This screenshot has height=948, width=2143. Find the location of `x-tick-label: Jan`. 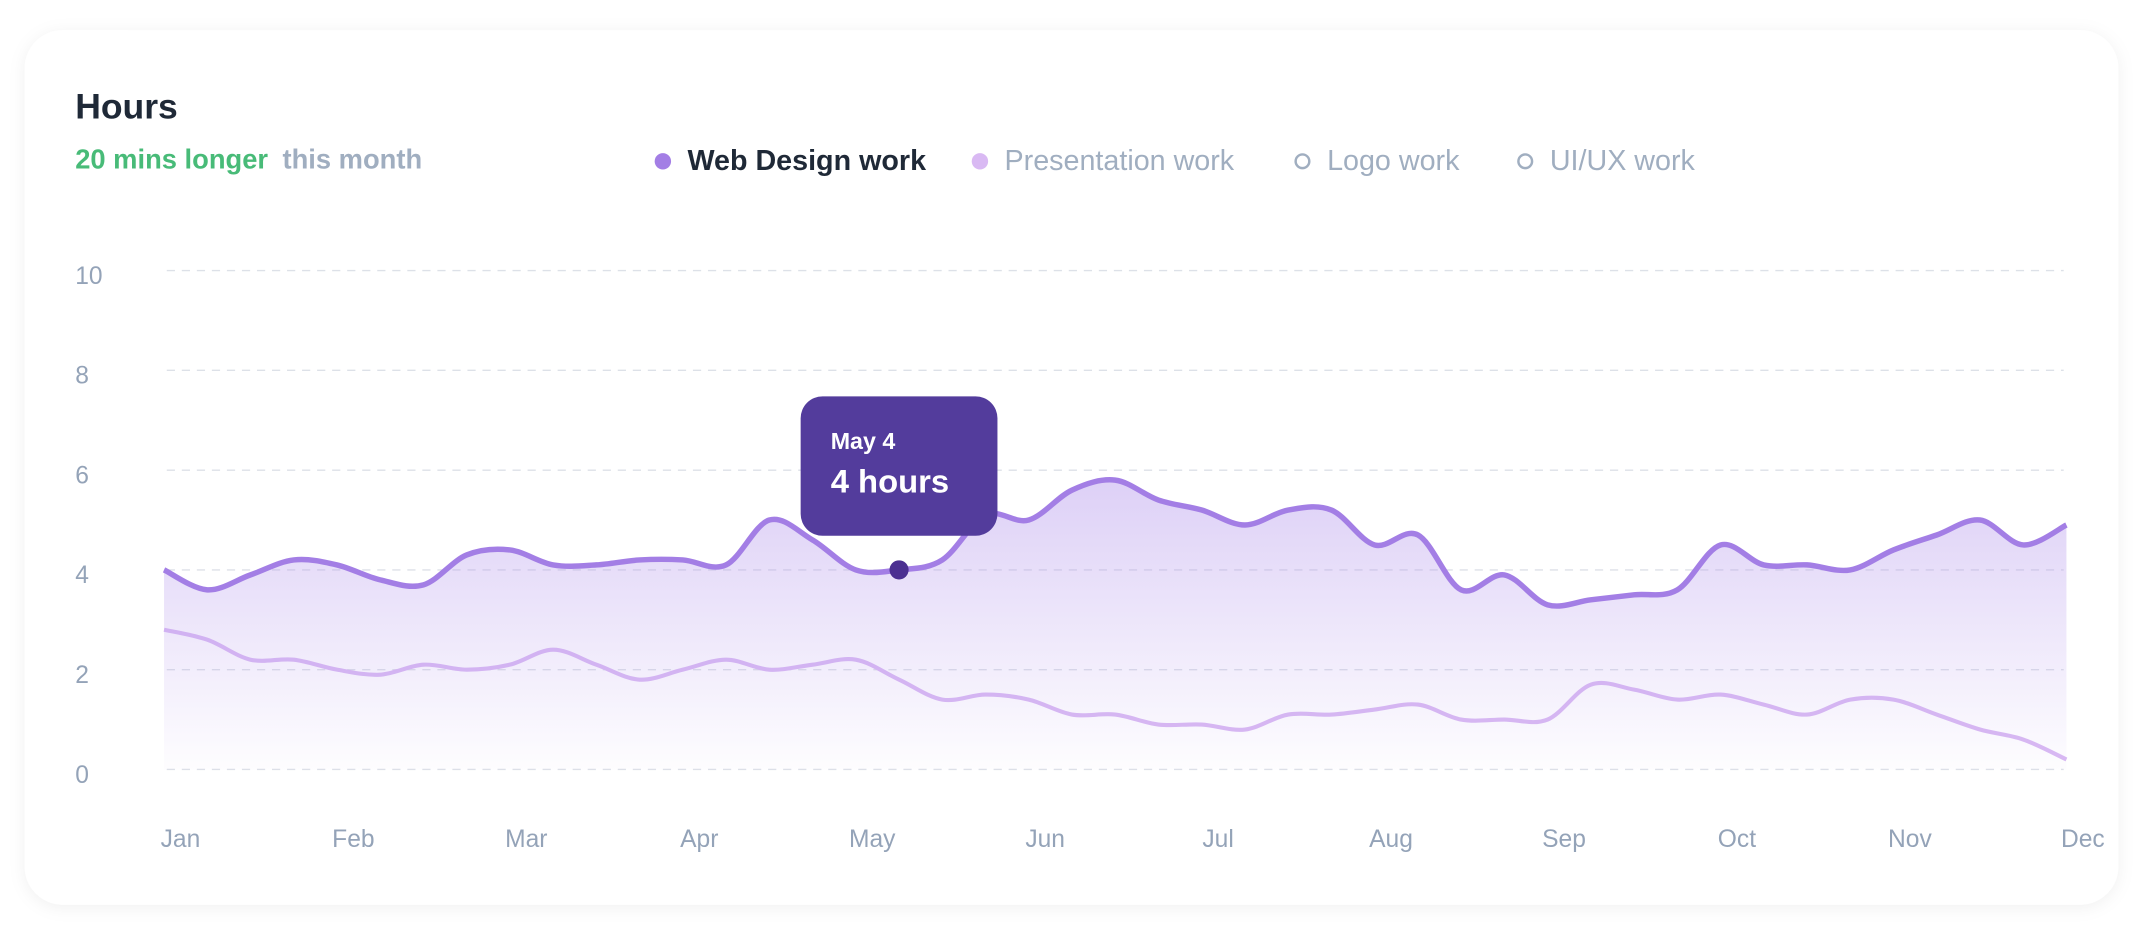

x-tick-label: Jan is located at coordinates (181, 839).